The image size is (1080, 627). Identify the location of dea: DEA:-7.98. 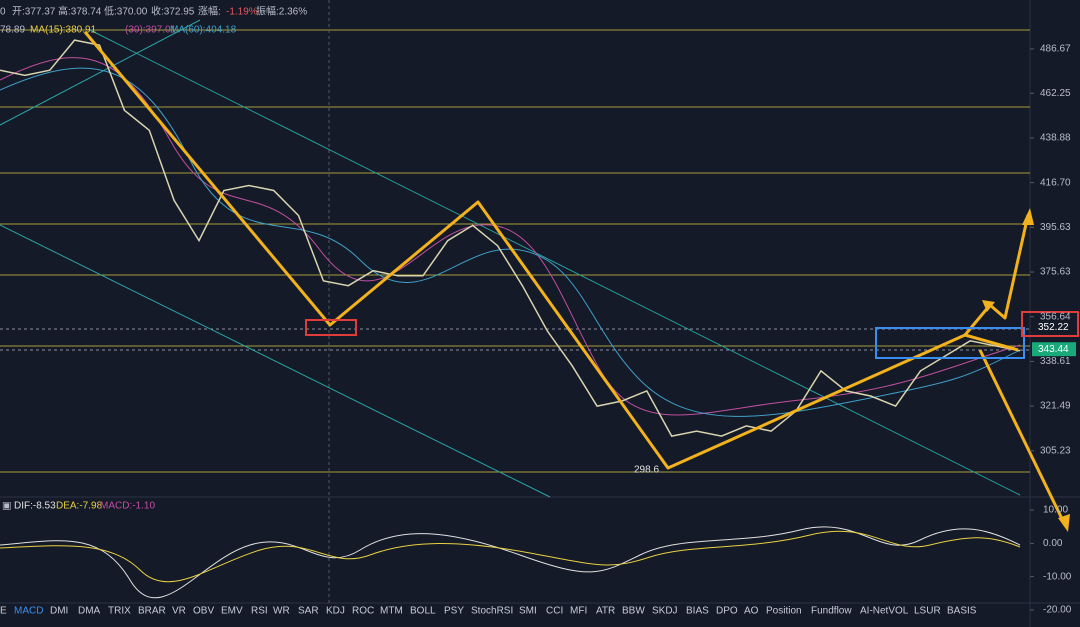
(79, 506).